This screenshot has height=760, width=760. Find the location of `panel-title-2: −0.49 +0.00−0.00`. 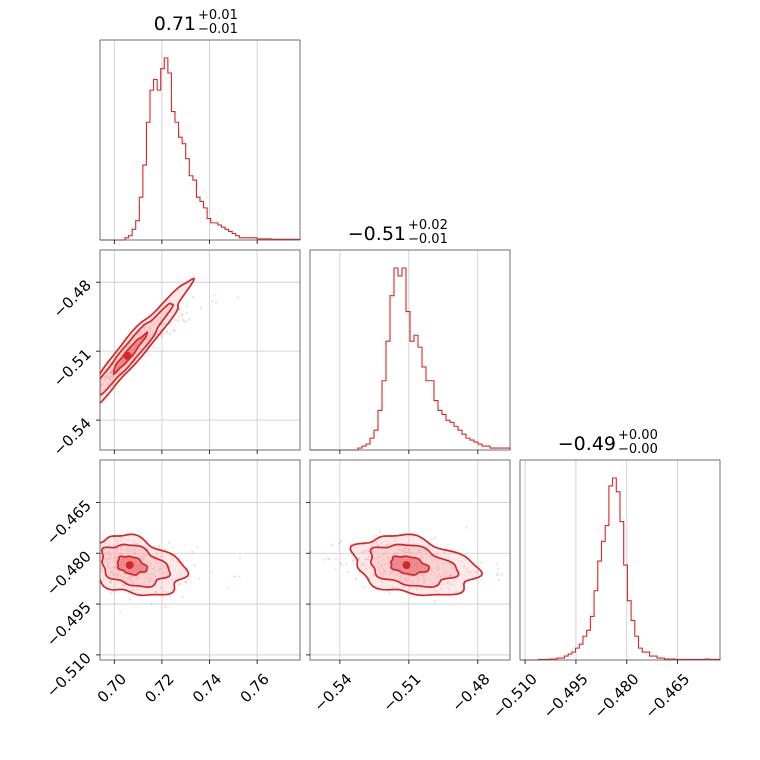

panel-title-2: −0.49 +0.00−0.00 is located at coordinates (608, 442).